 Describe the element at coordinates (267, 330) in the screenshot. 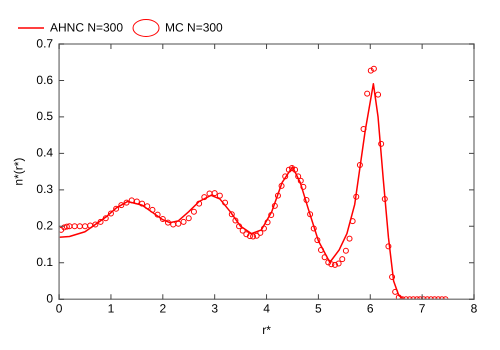

I see `x-axis-title: r*` at that location.